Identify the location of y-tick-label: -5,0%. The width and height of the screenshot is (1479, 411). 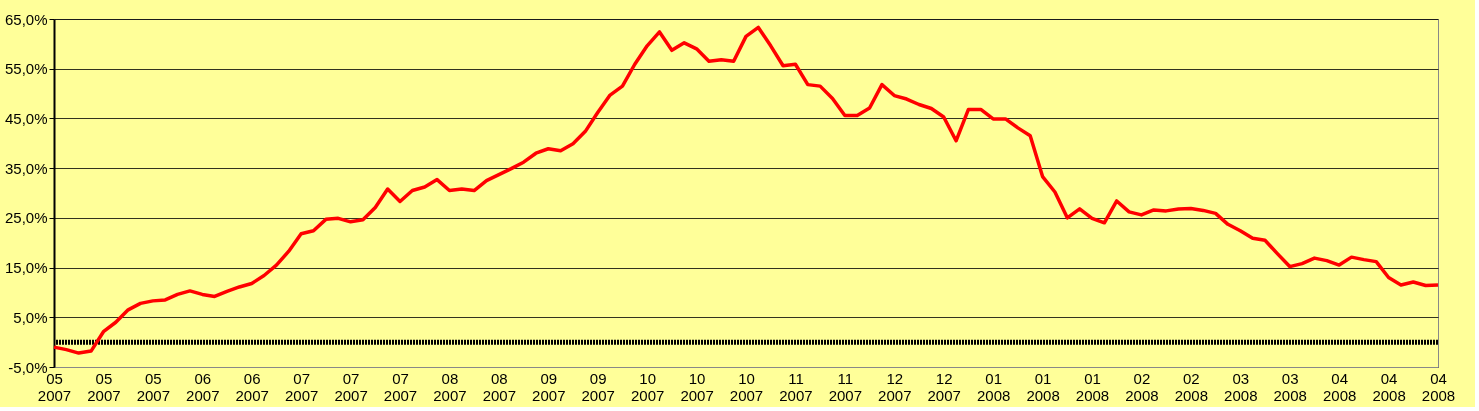
(28, 367).